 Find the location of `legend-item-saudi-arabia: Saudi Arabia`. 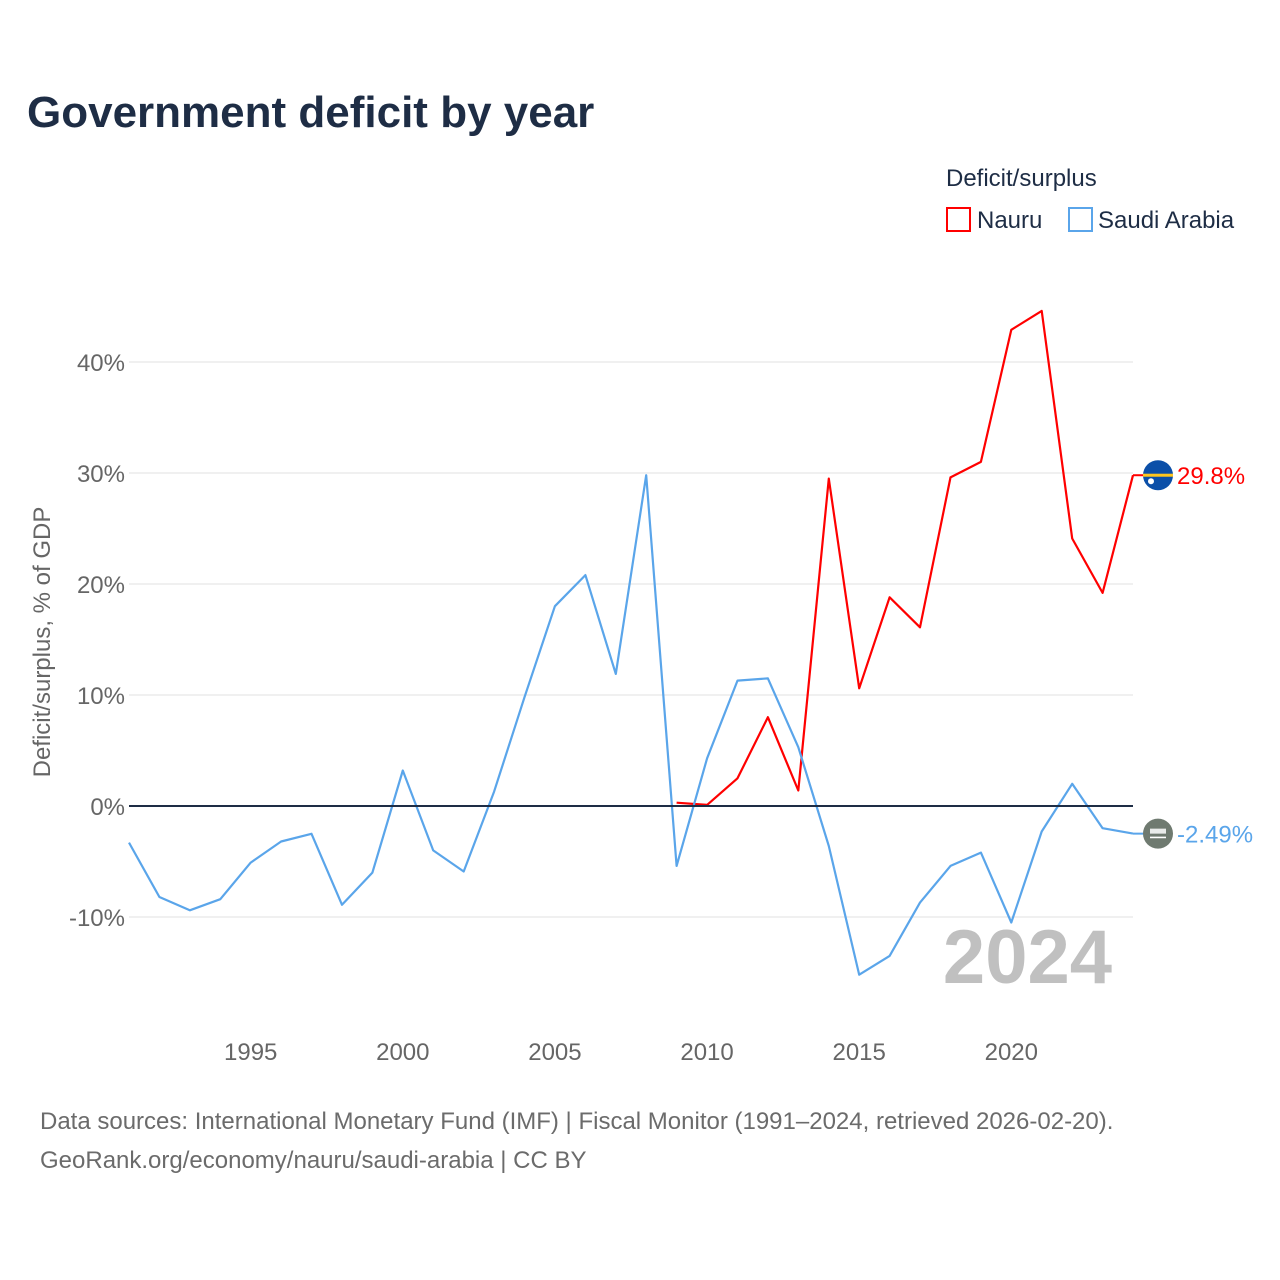

legend-item-saudi-arabia: Saudi Arabia is located at coordinates (1151, 220).